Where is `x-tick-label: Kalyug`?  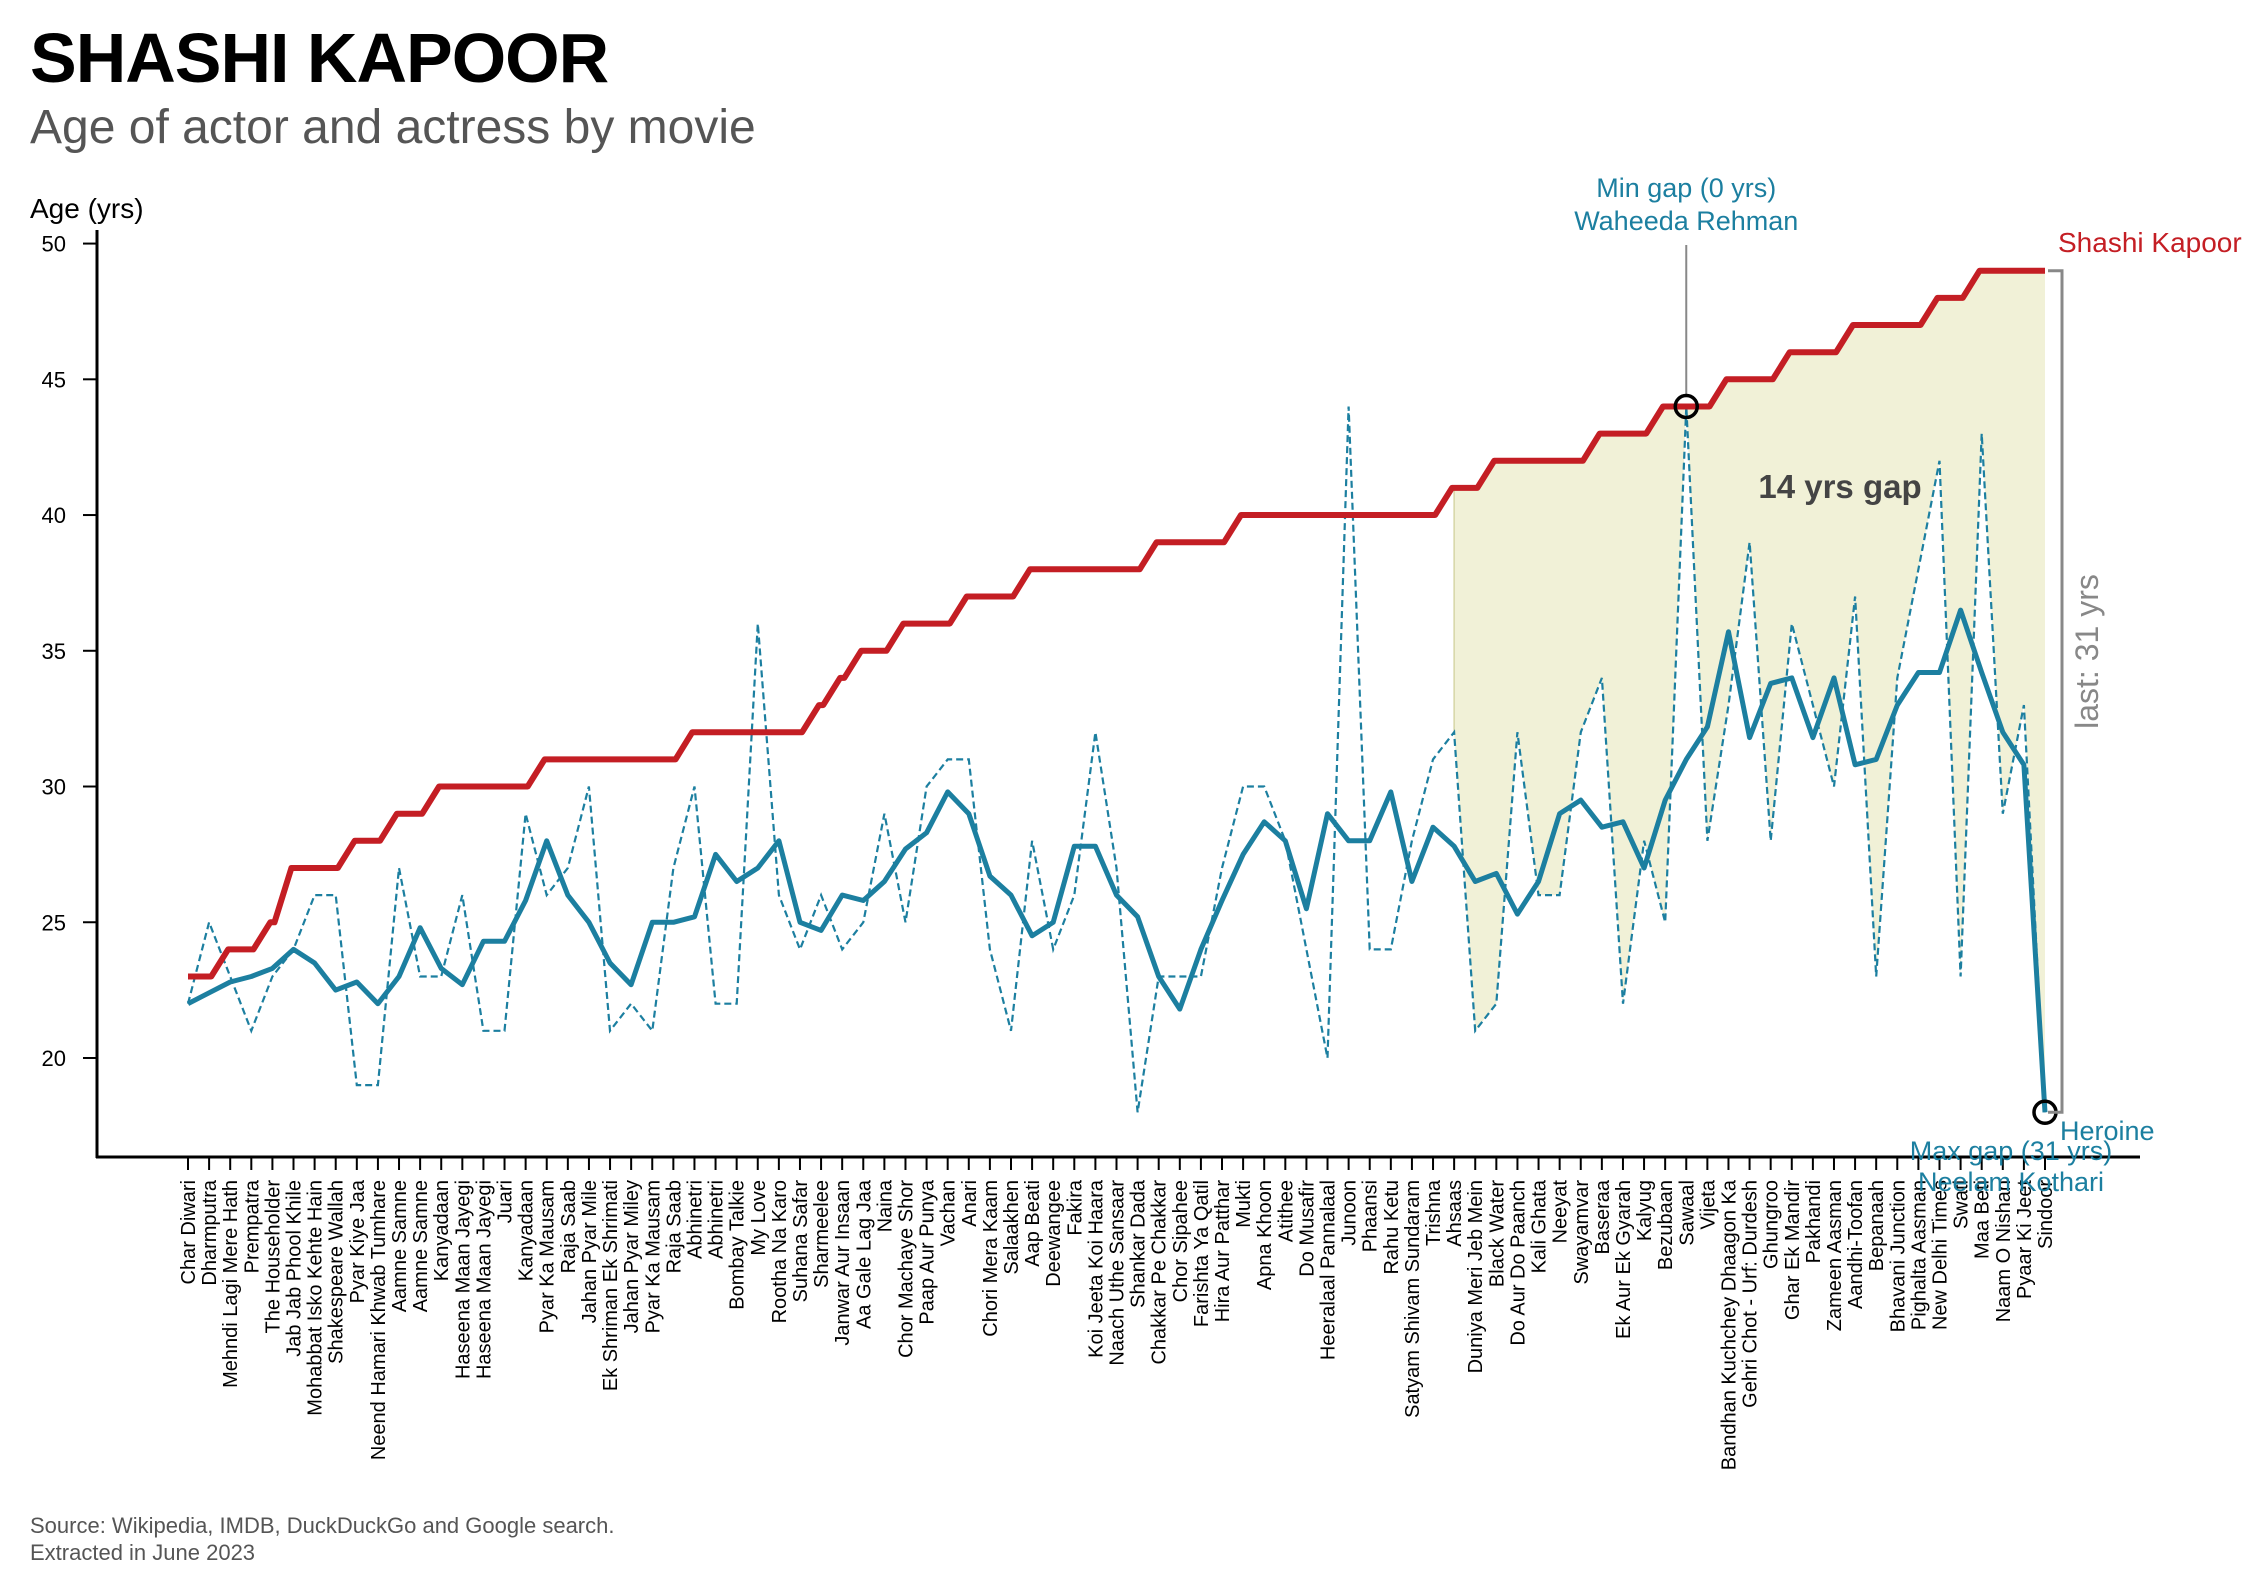
x-tick-label: Kalyug is located at coordinates (1645, 1210).